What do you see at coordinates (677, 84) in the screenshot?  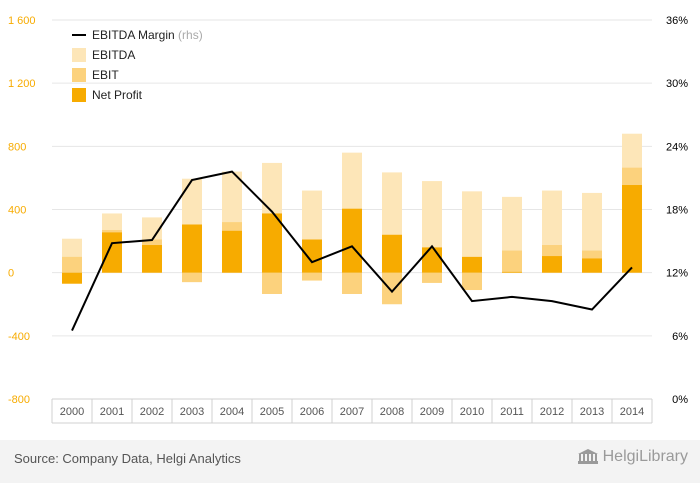 I see `y-right-tick-label: 30%` at bounding box center [677, 84].